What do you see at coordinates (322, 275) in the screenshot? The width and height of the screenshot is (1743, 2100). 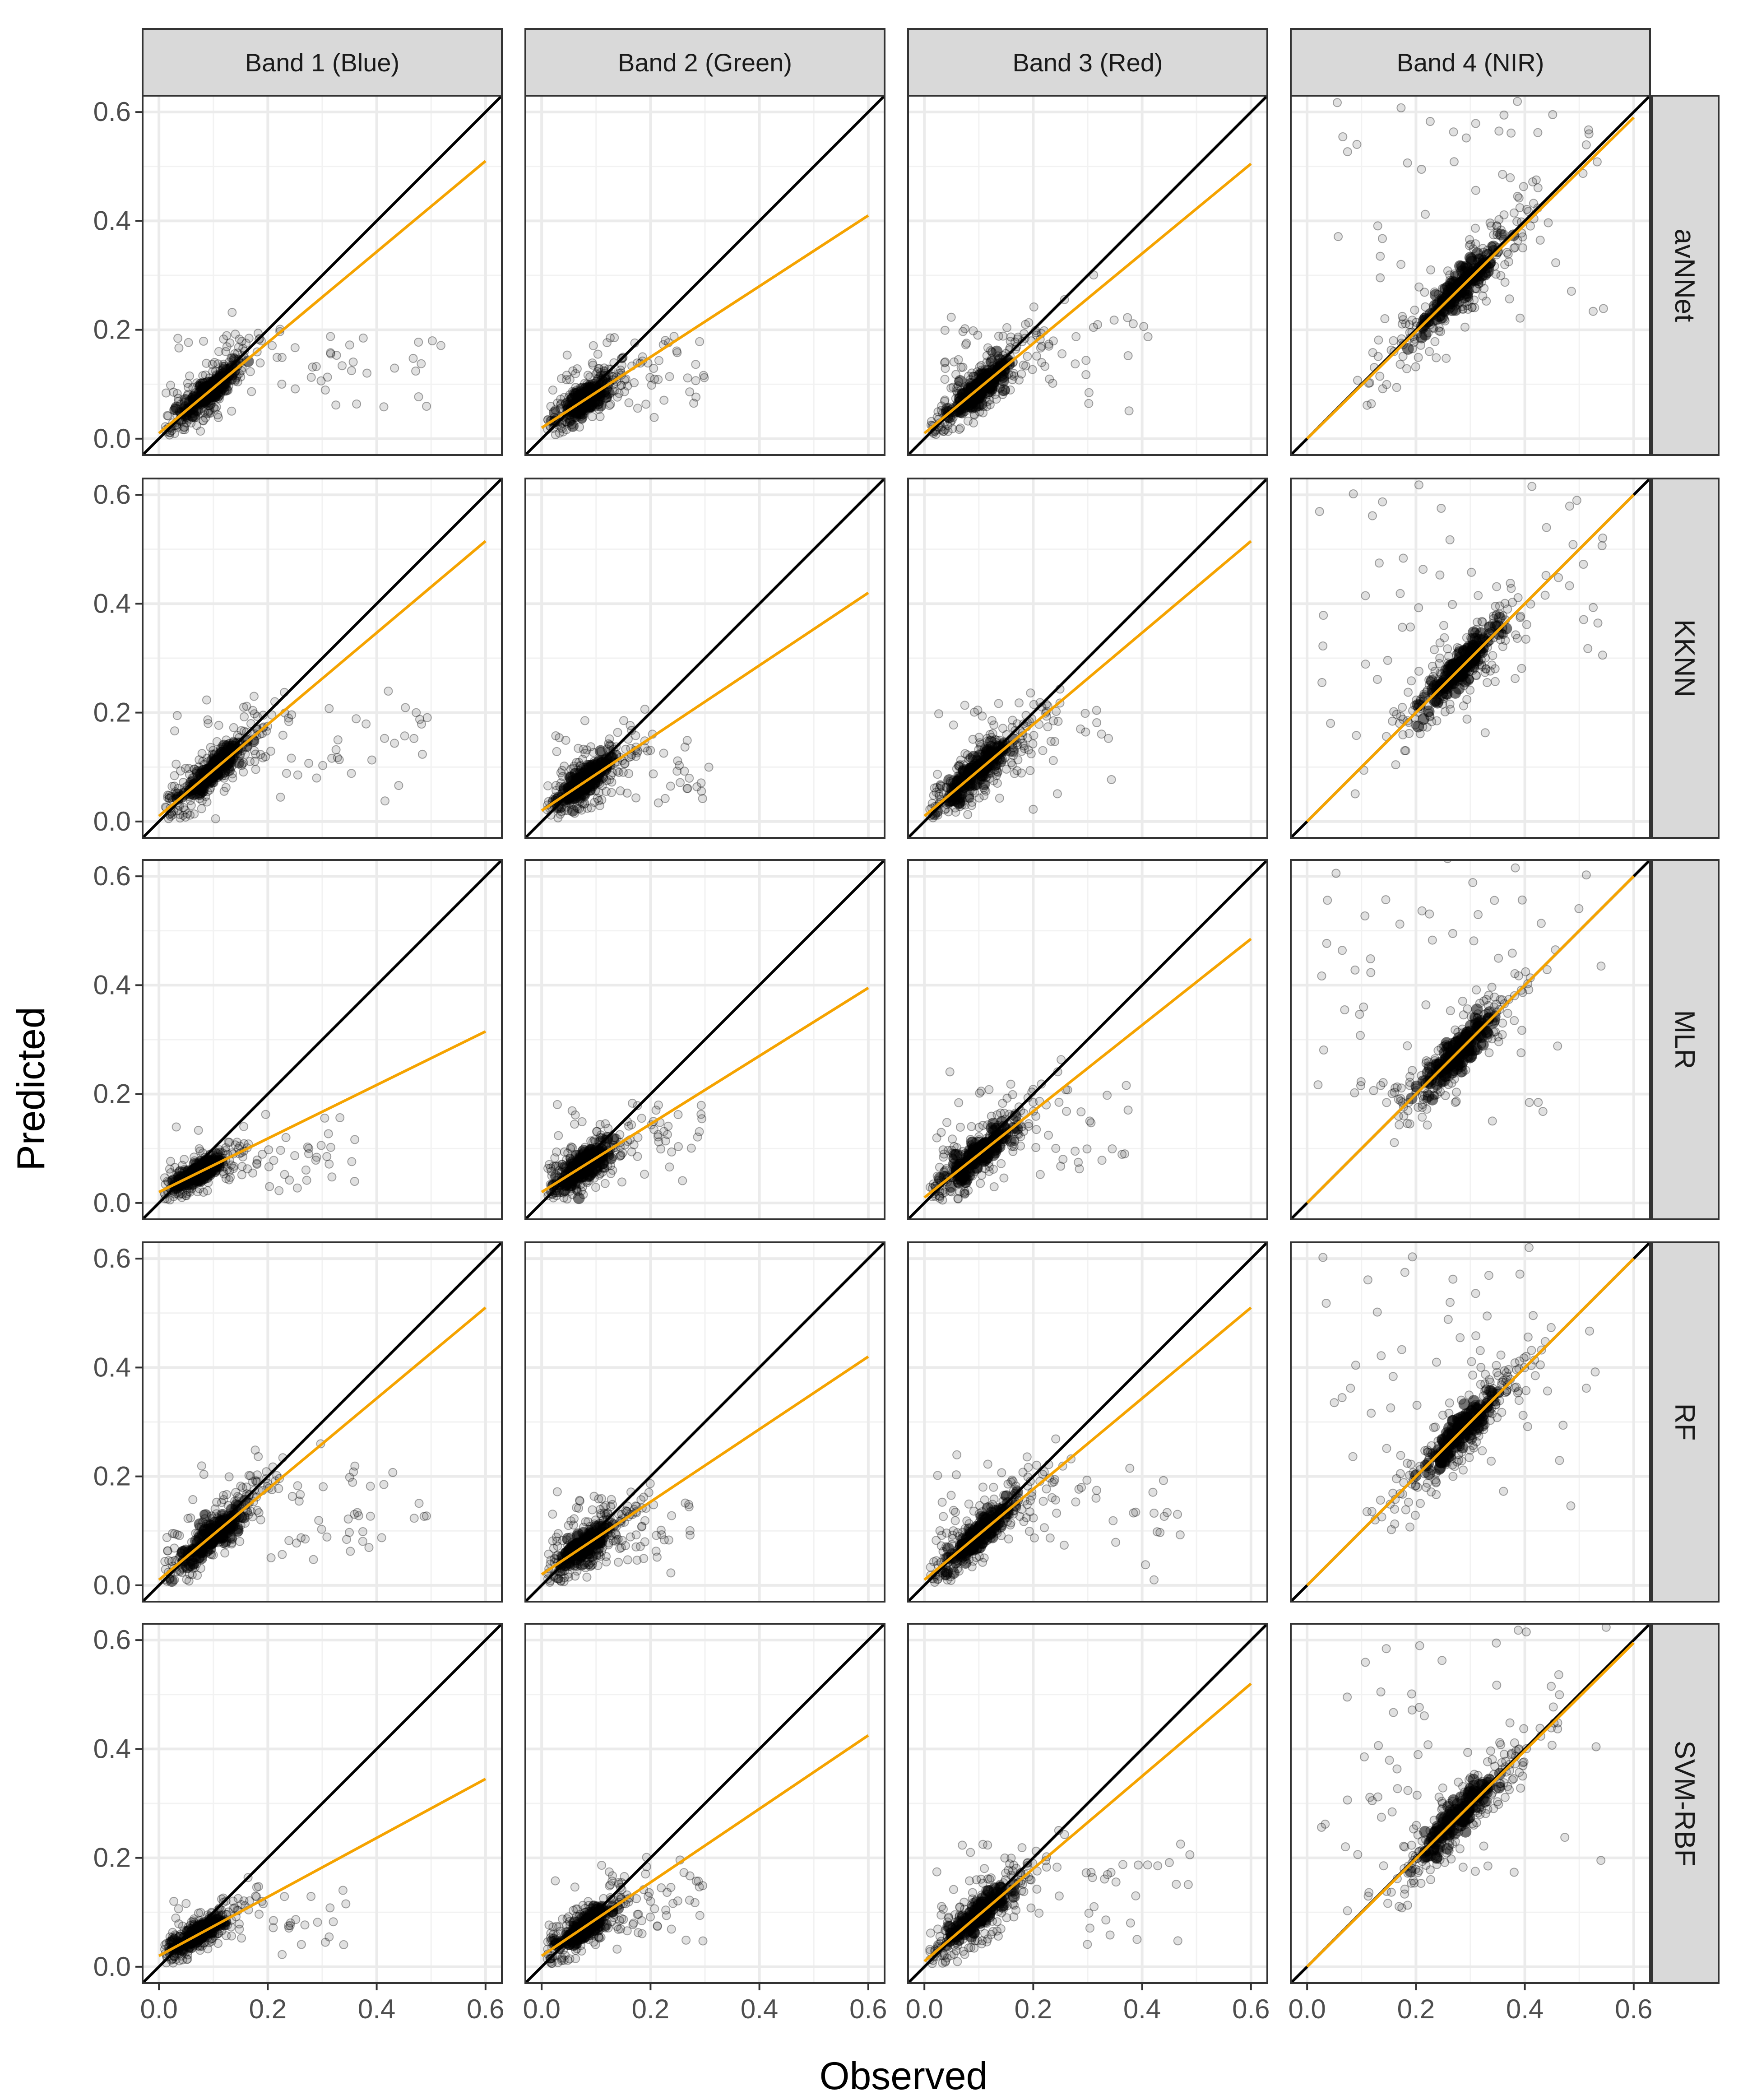 I see `one-to-one-line` at bounding box center [322, 275].